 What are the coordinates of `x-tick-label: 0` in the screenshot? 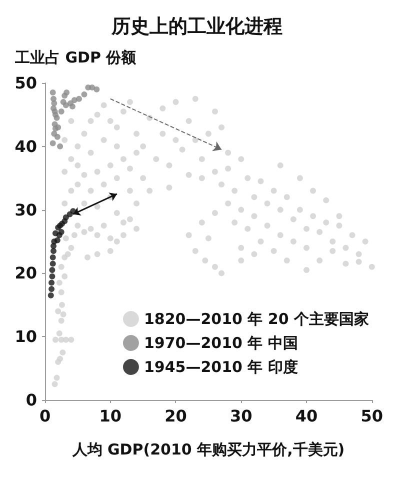 It's located at (45, 416).